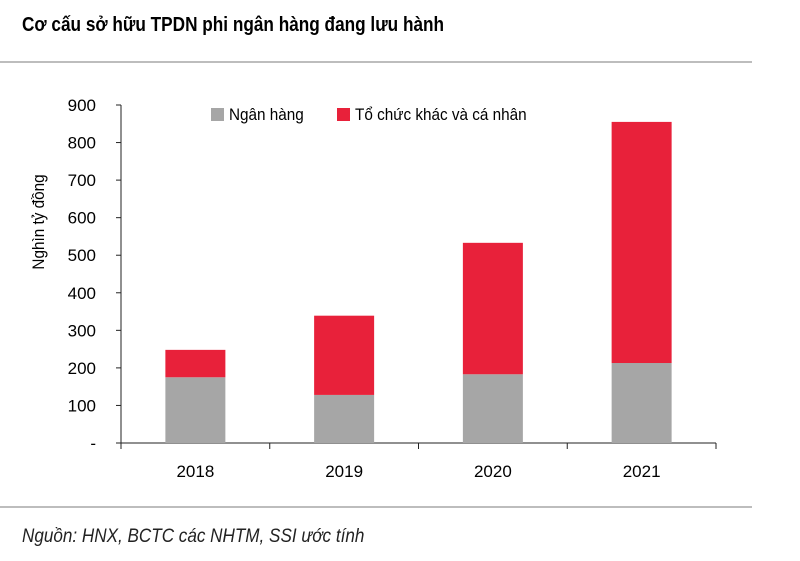 The width and height of the screenshot is (800, 561). Describe the element at coordinates (195, 471) in the screenshot. I see `x-tick-label: 2018` at that location.